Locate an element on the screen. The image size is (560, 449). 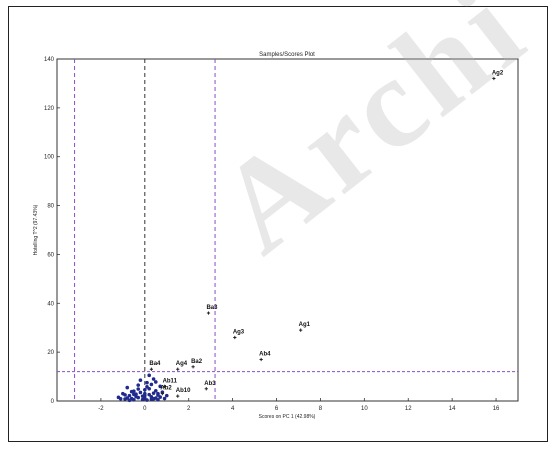
labeled-point-label: Ab2 is located at coordinates (166, 389).